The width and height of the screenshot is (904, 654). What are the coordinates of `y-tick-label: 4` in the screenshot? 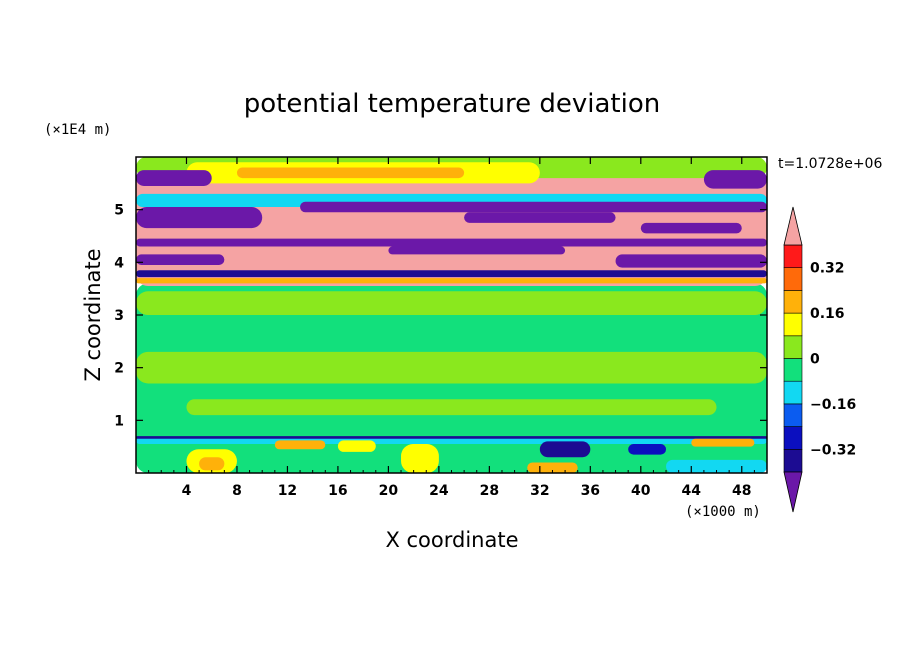 It's located at (119, 263).